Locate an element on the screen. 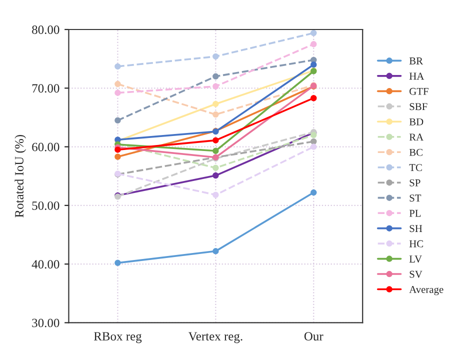 Image resolution: width=474 pixels, height=347 pixels. legend-label: BD is located at coordinates (416, 122).